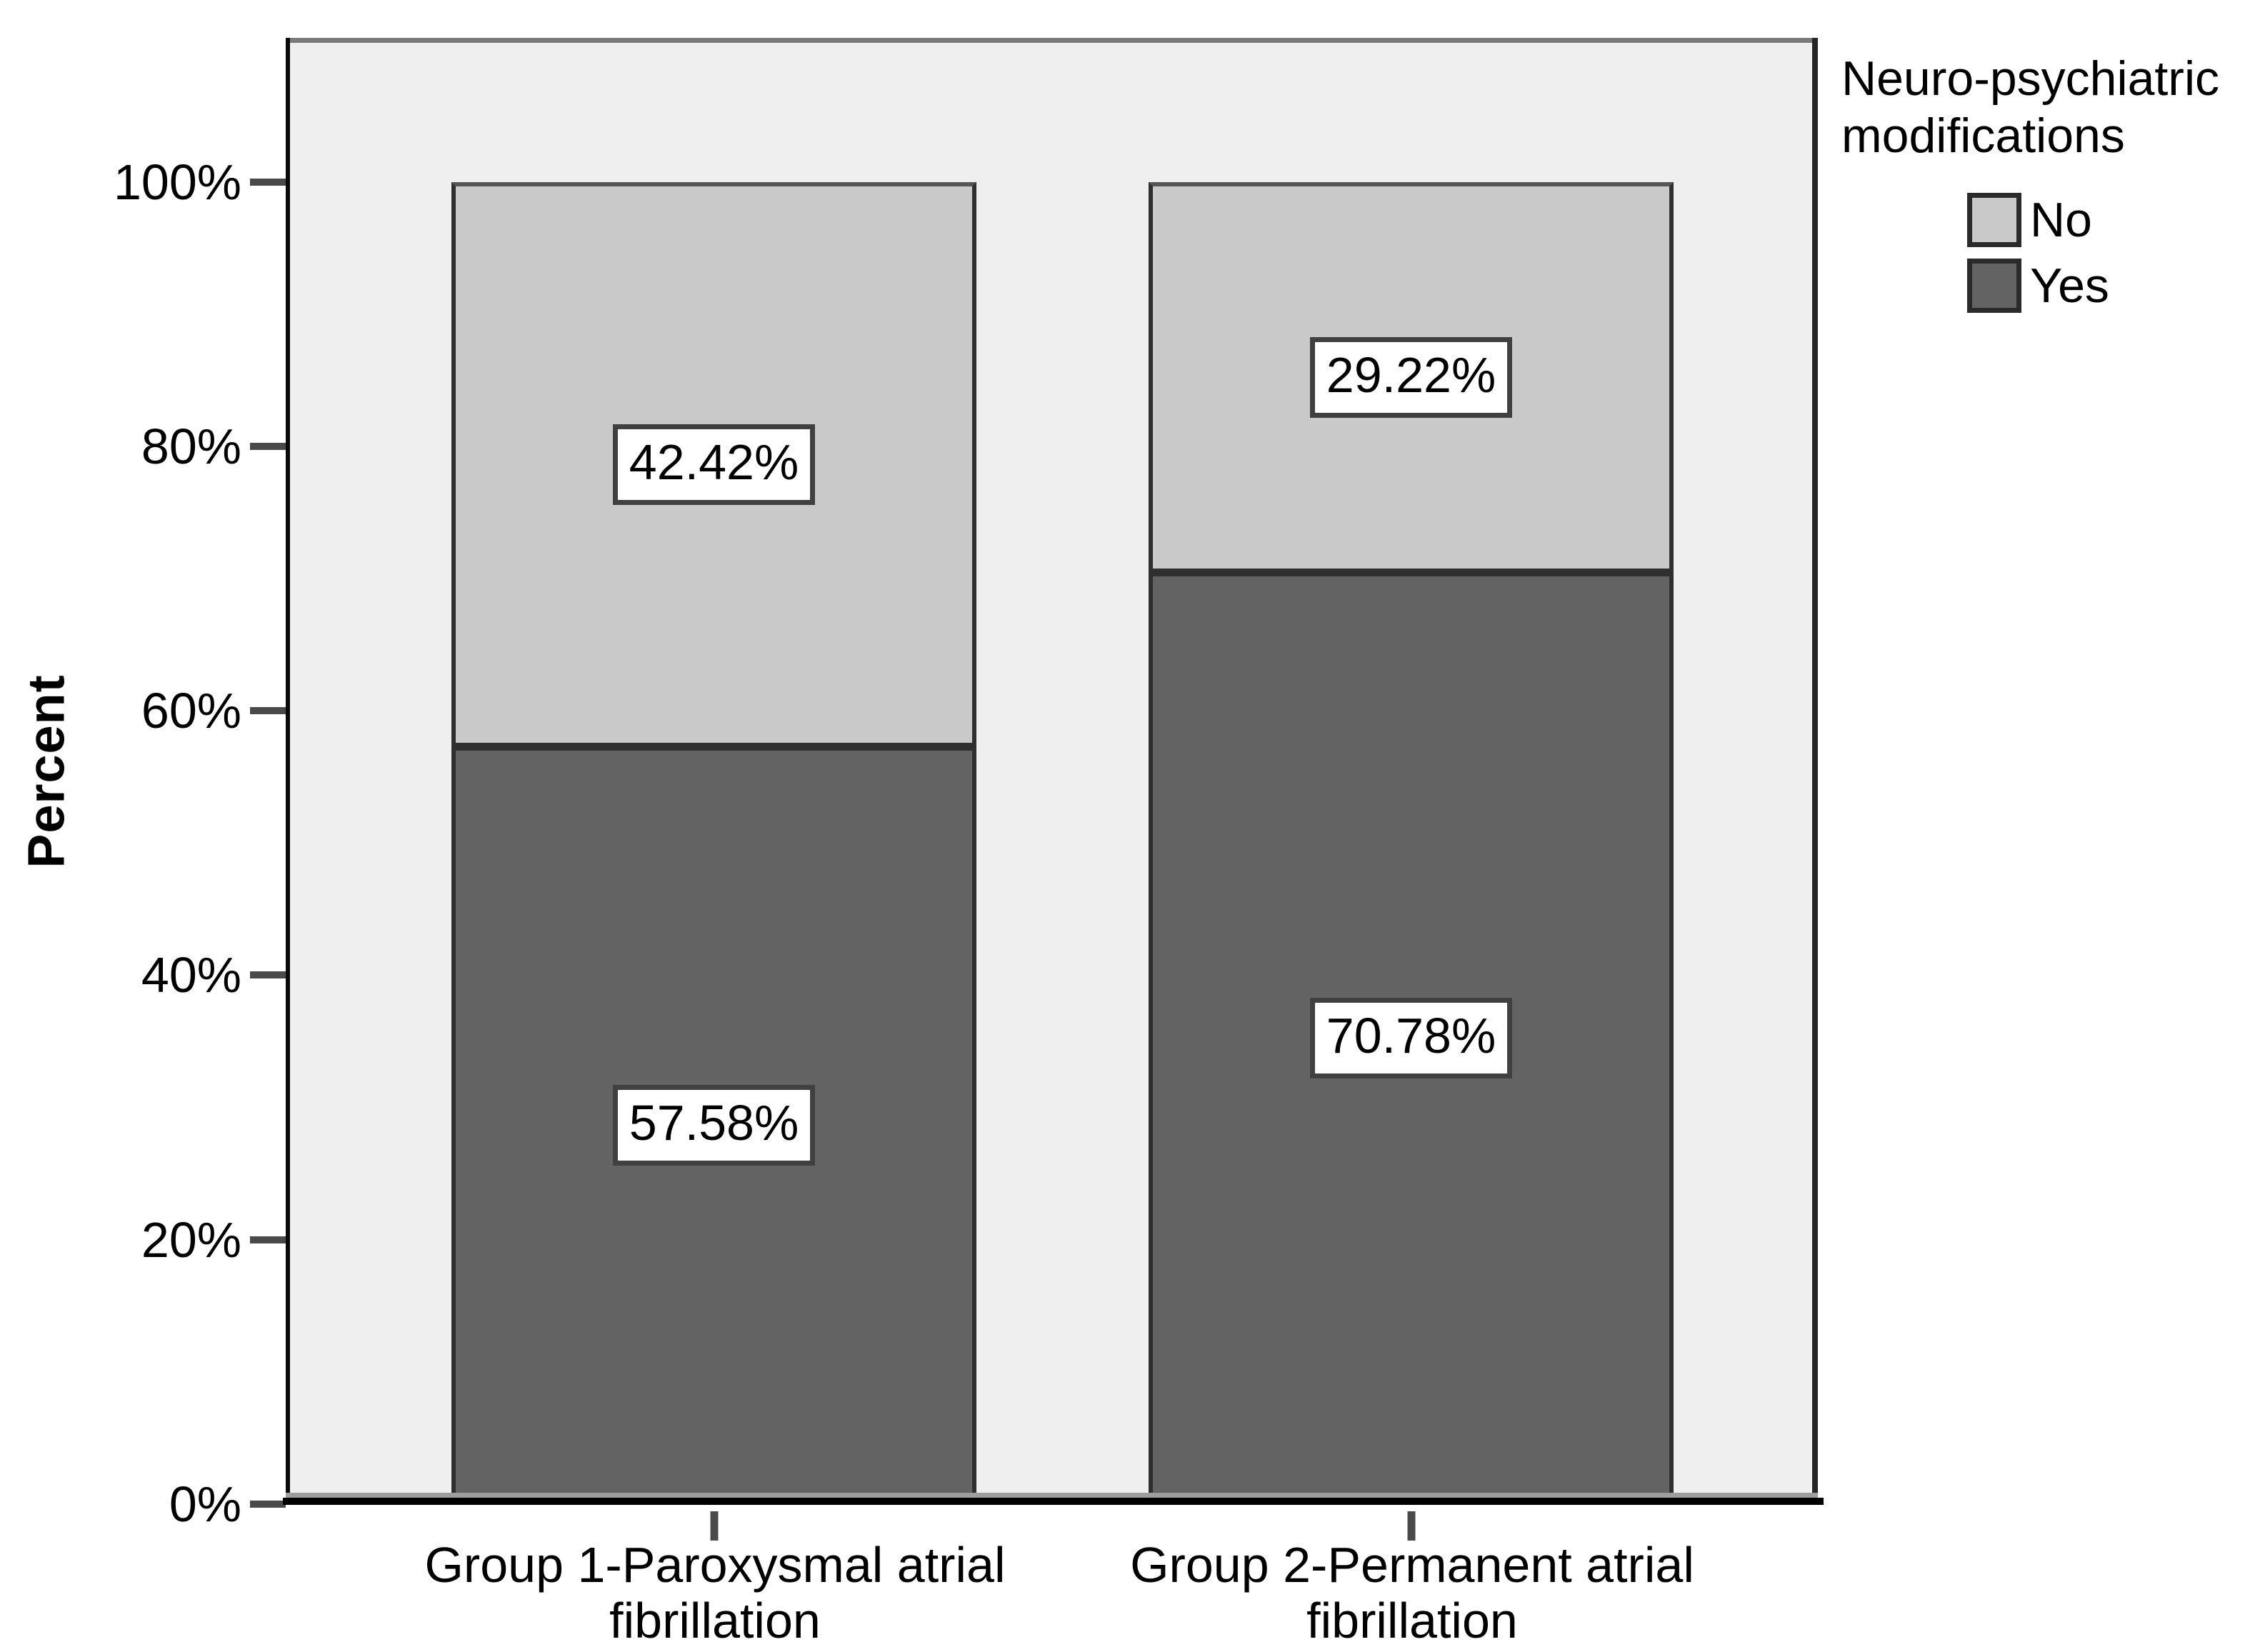  I want to click on x-category-label-group1: Group 1-Paroxysmal atrial fibrillation, so click(715, 1592).